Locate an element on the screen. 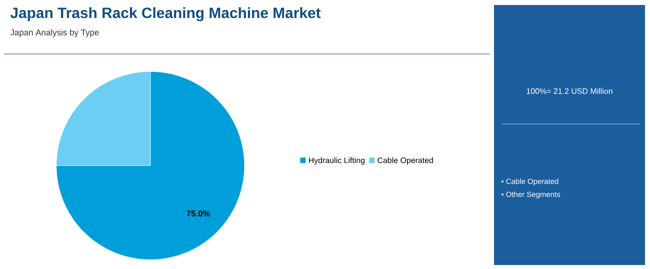 The height and width of the screenshot is (269, 650). chart-title: Japan Trash Rack Cleaning Machine Market is located at coordinates (165, 14).